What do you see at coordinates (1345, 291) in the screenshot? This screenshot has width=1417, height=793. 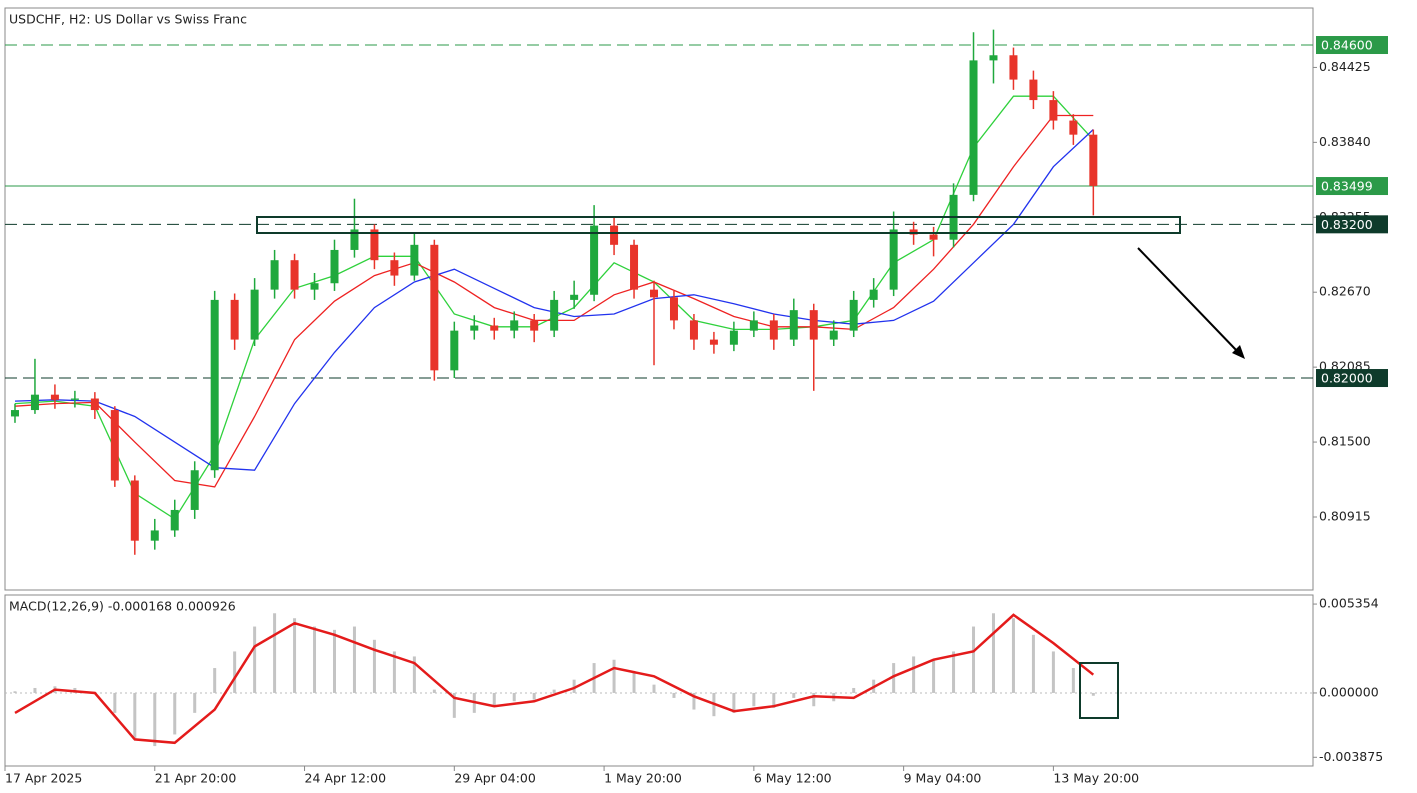 I see `y-tick-label: 0.82670` at bounding box center [1345, 291].